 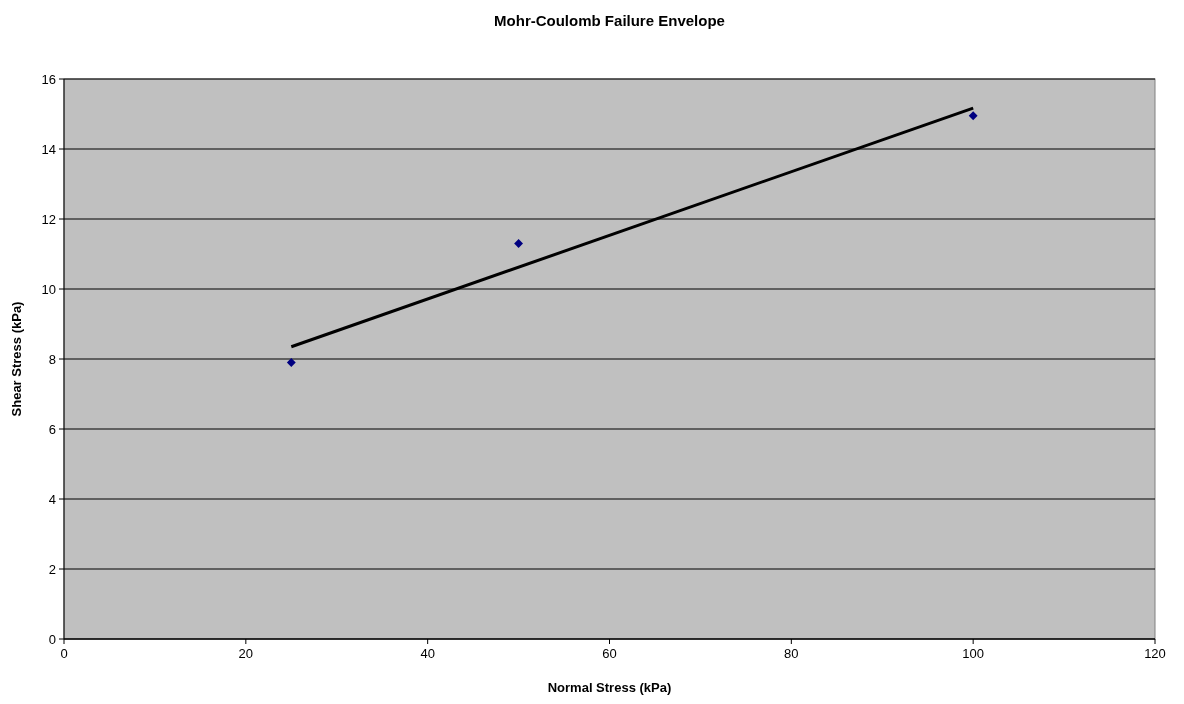 What do you see at coordinates (64, 653) in the screenshot?
I see `x-tick-label: 0` at bounding box center [64, 653].